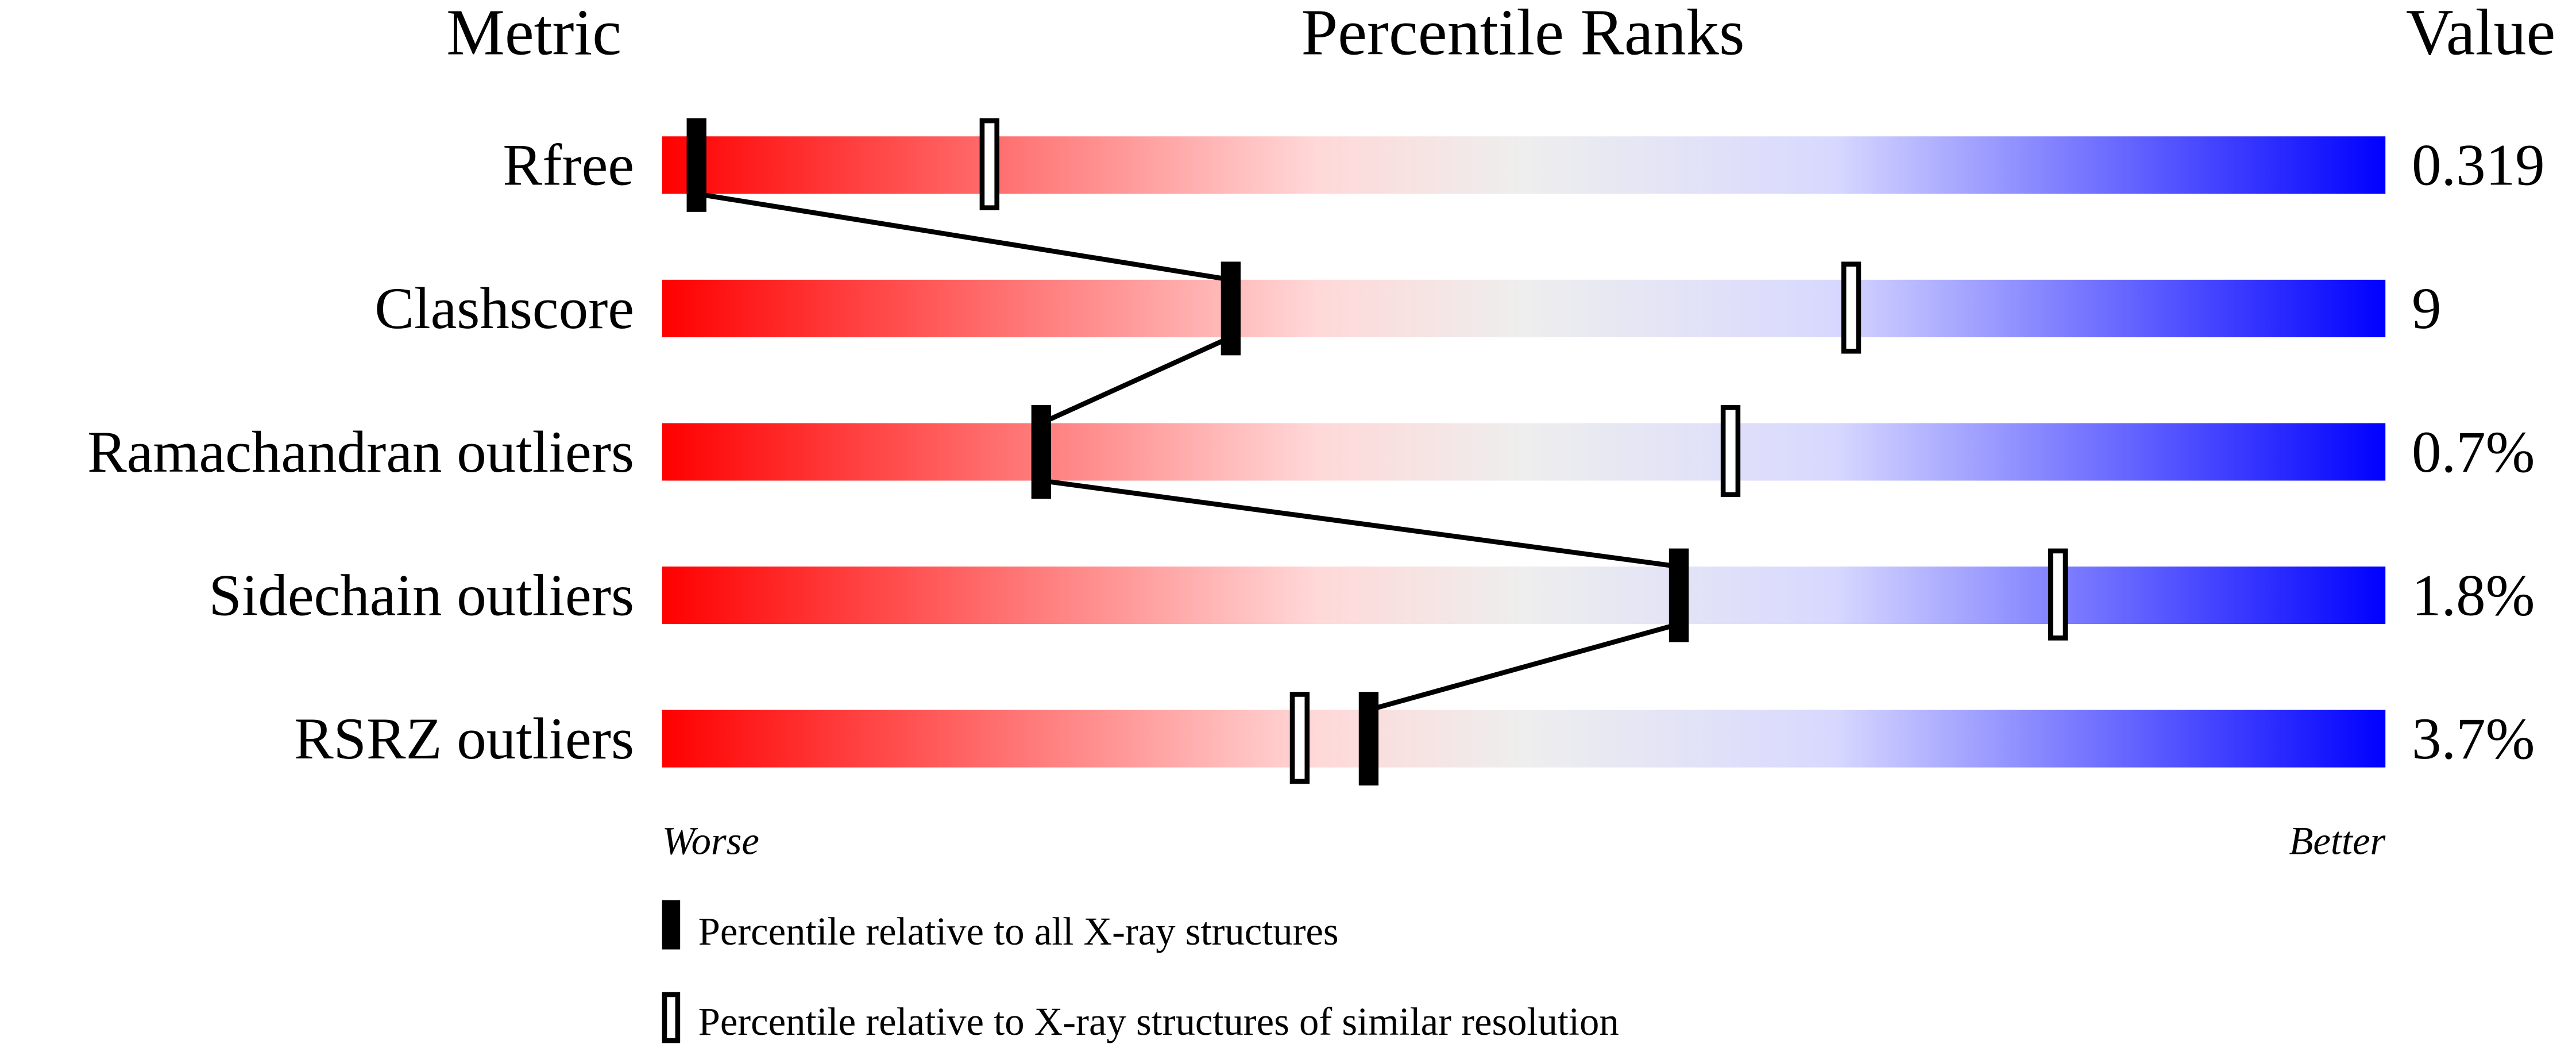 This screenshot has height=1048, width=2576. What do you see at coordinates (533, 34) in the screenshot?
I see `header-metric: Metric` at bounding box center [533, 34].